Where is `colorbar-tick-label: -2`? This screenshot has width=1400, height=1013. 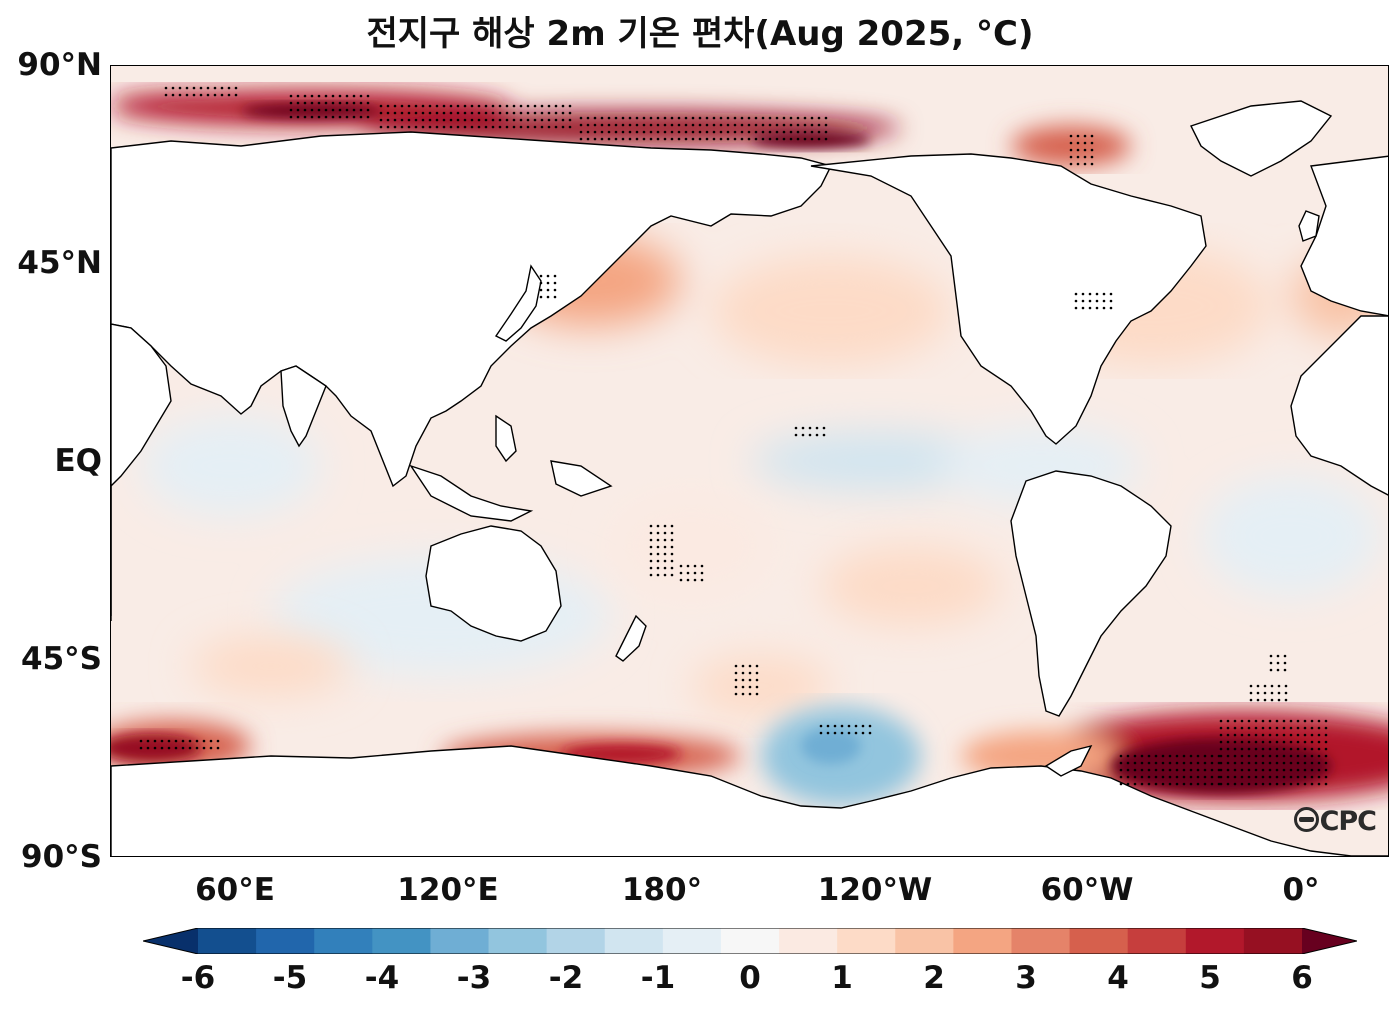
colorbar-tick-label: -2 is located at coordinates (566, 978).